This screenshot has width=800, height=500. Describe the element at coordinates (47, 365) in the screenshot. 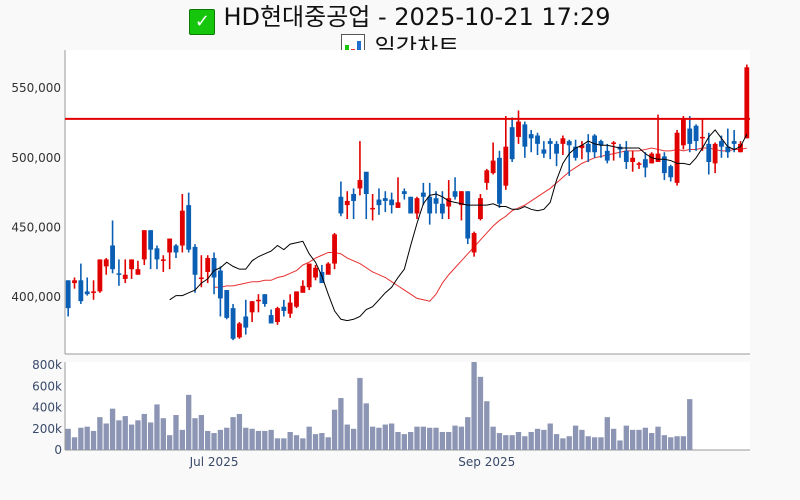

I see `volume-tick-label: 800k` at that location.